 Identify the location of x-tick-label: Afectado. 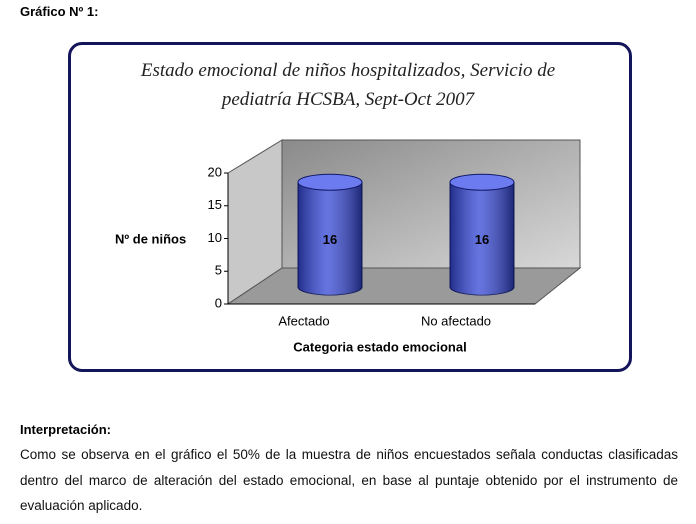
(303, 320).